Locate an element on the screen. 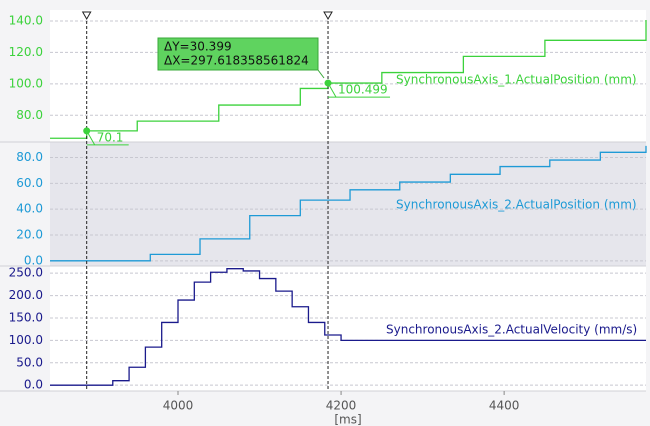 This screenshot has width=650, height=426. y-tick-label: 140.0 is located at coordinates (26, 21).